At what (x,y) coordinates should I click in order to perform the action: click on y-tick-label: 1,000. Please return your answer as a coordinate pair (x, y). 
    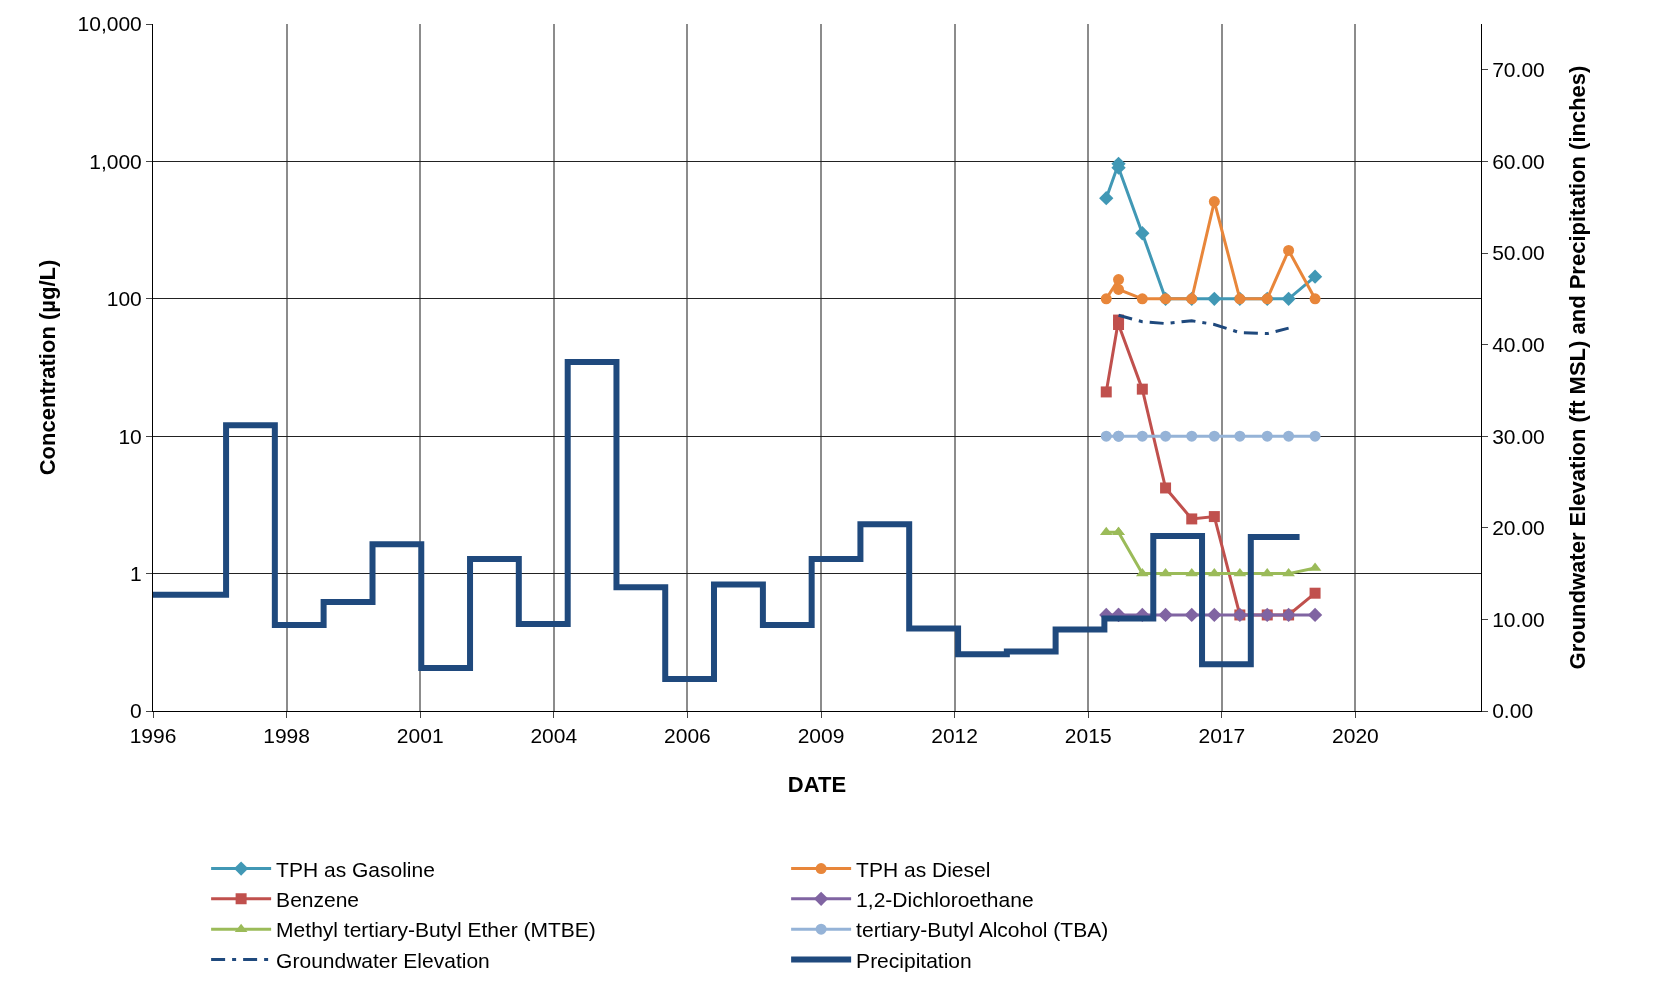
    Looking at the image, I should click on (115, 161).